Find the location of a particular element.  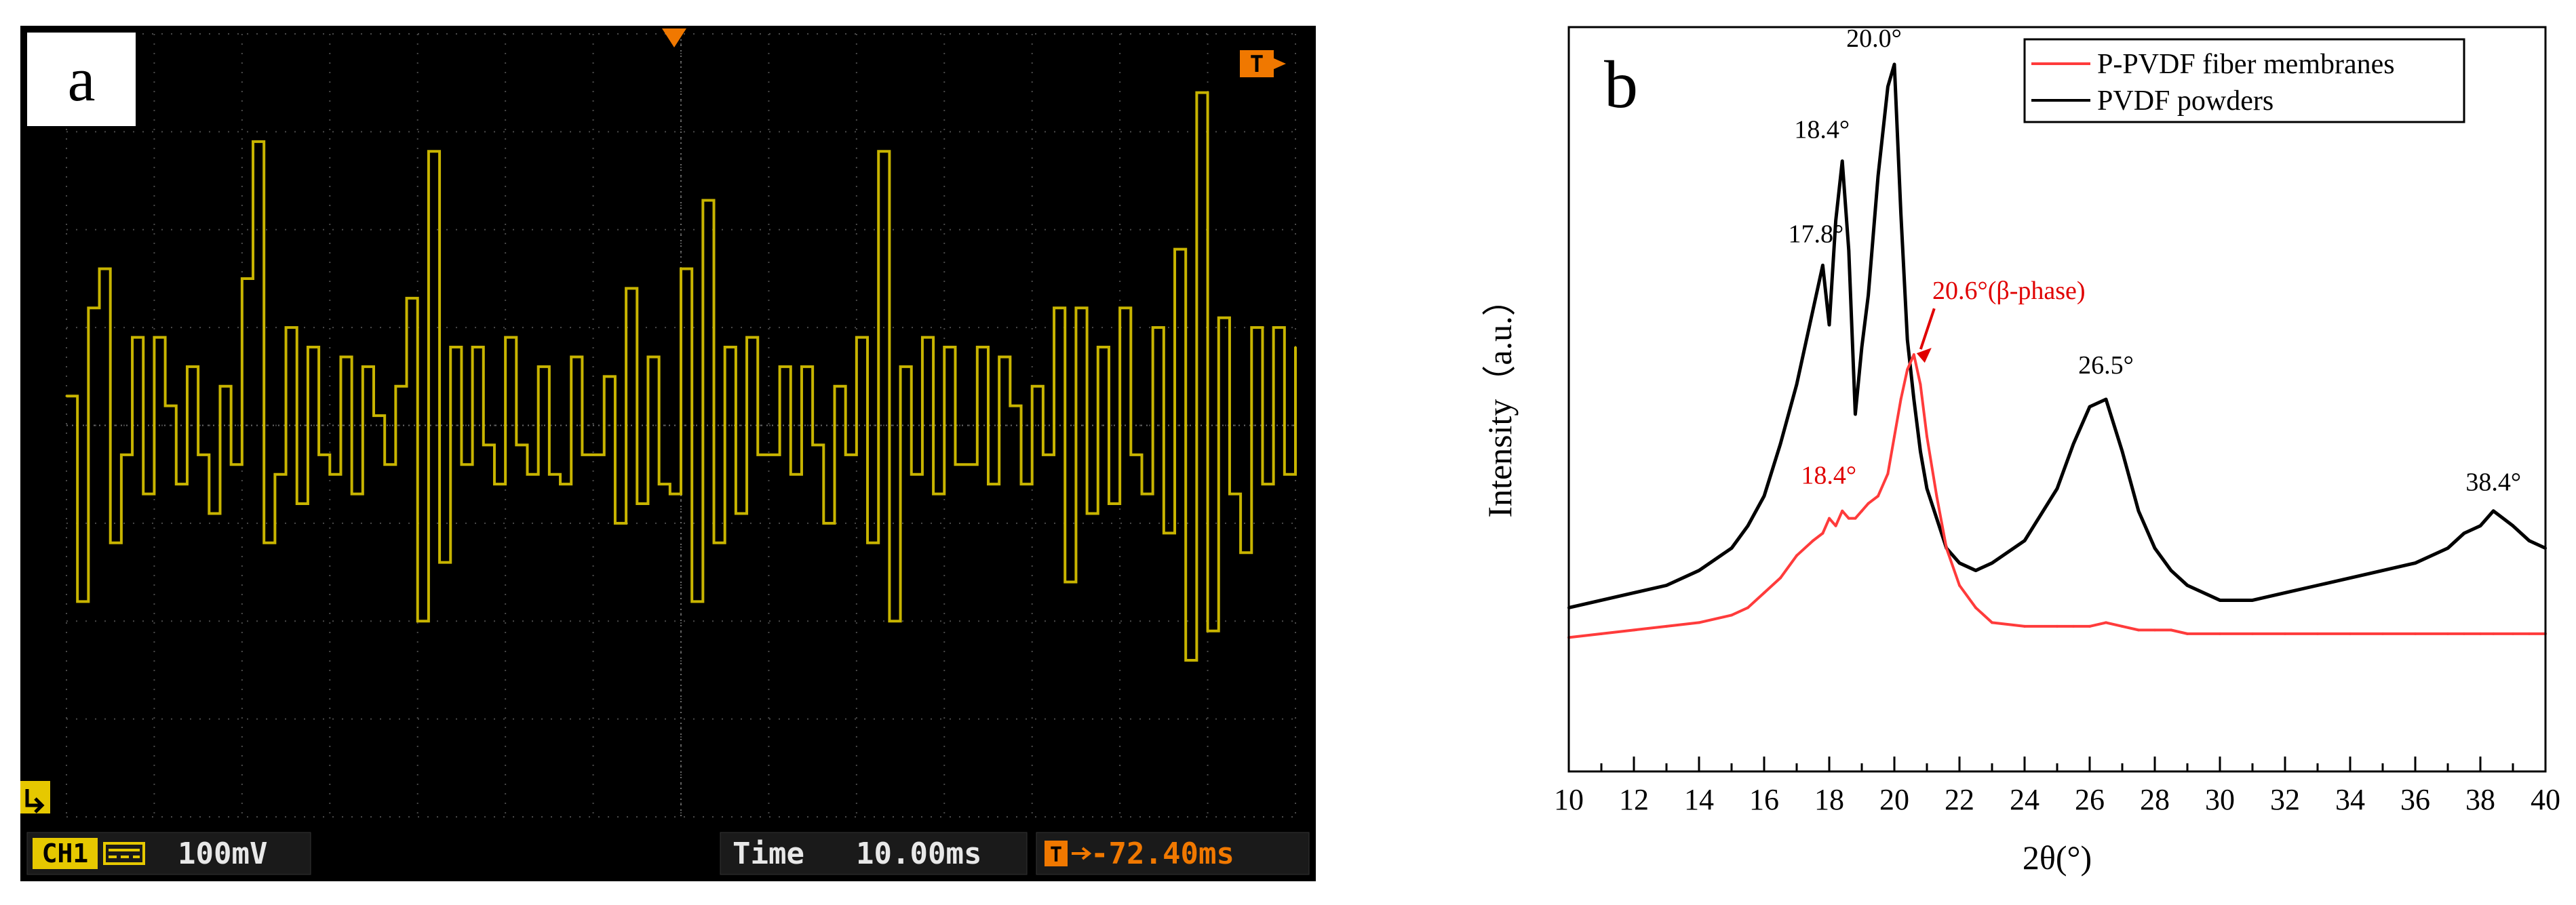

x-axis-ticks: 10 12 14 16 18 20 22 24 26 28 30 32 34 36 38 40 is located at coordinates (2057, 786).